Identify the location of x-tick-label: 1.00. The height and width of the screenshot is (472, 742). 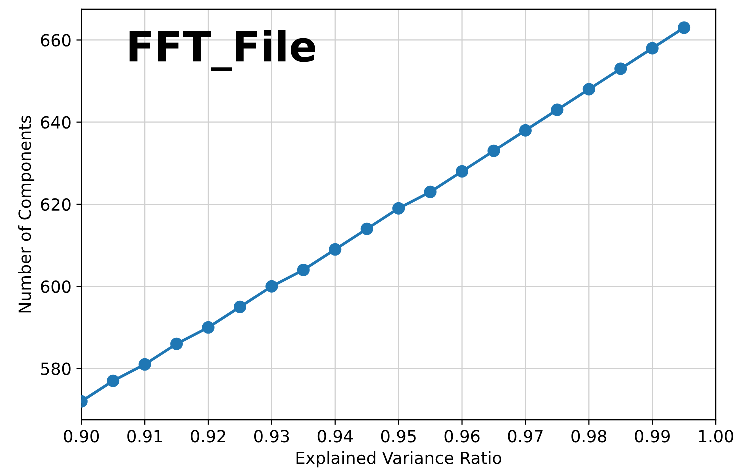
(716, 436).